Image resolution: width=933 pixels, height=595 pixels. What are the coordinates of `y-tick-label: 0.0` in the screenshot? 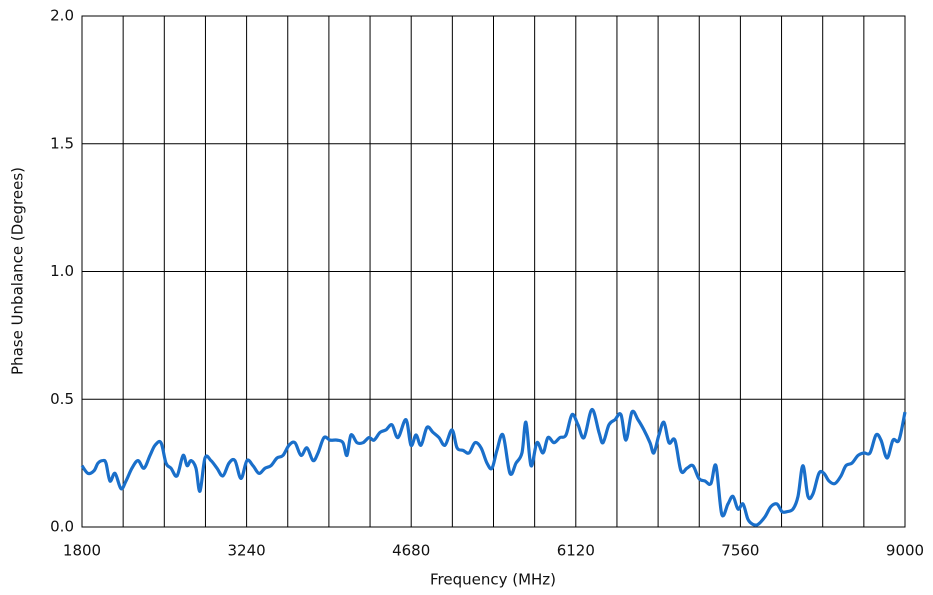 It's located at (62, 527).